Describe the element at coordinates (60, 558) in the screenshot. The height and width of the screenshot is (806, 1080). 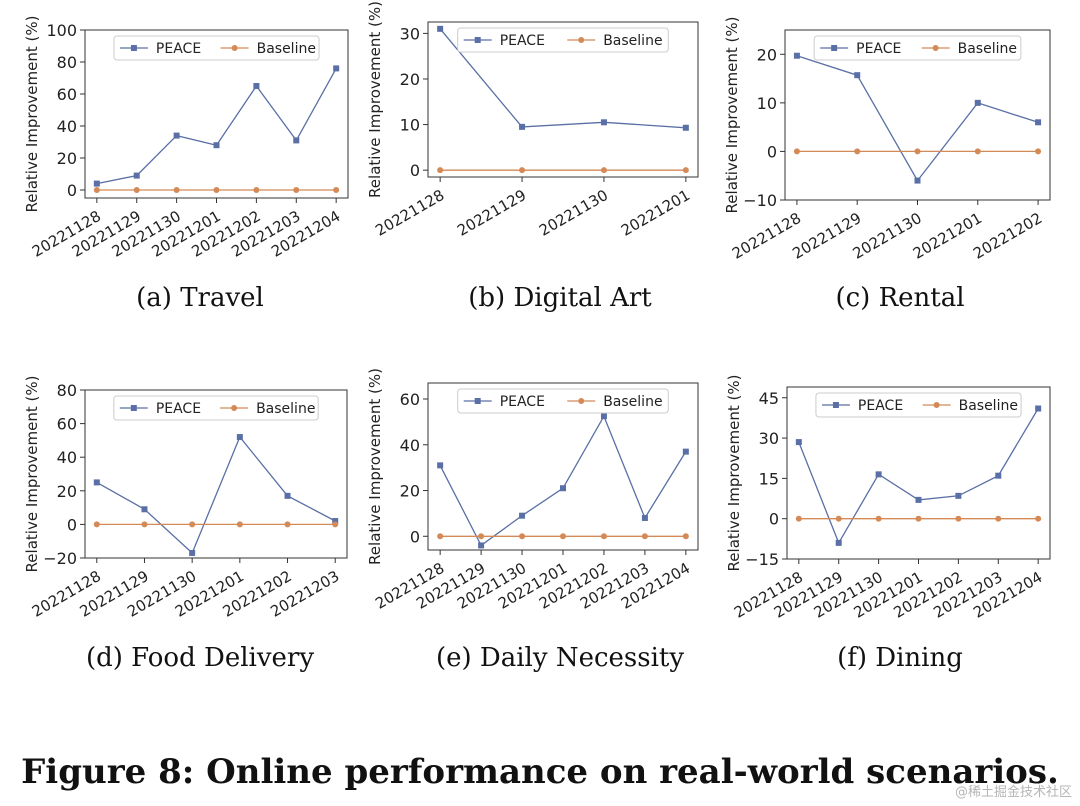
I see `y-tick-label: −20` at that location.